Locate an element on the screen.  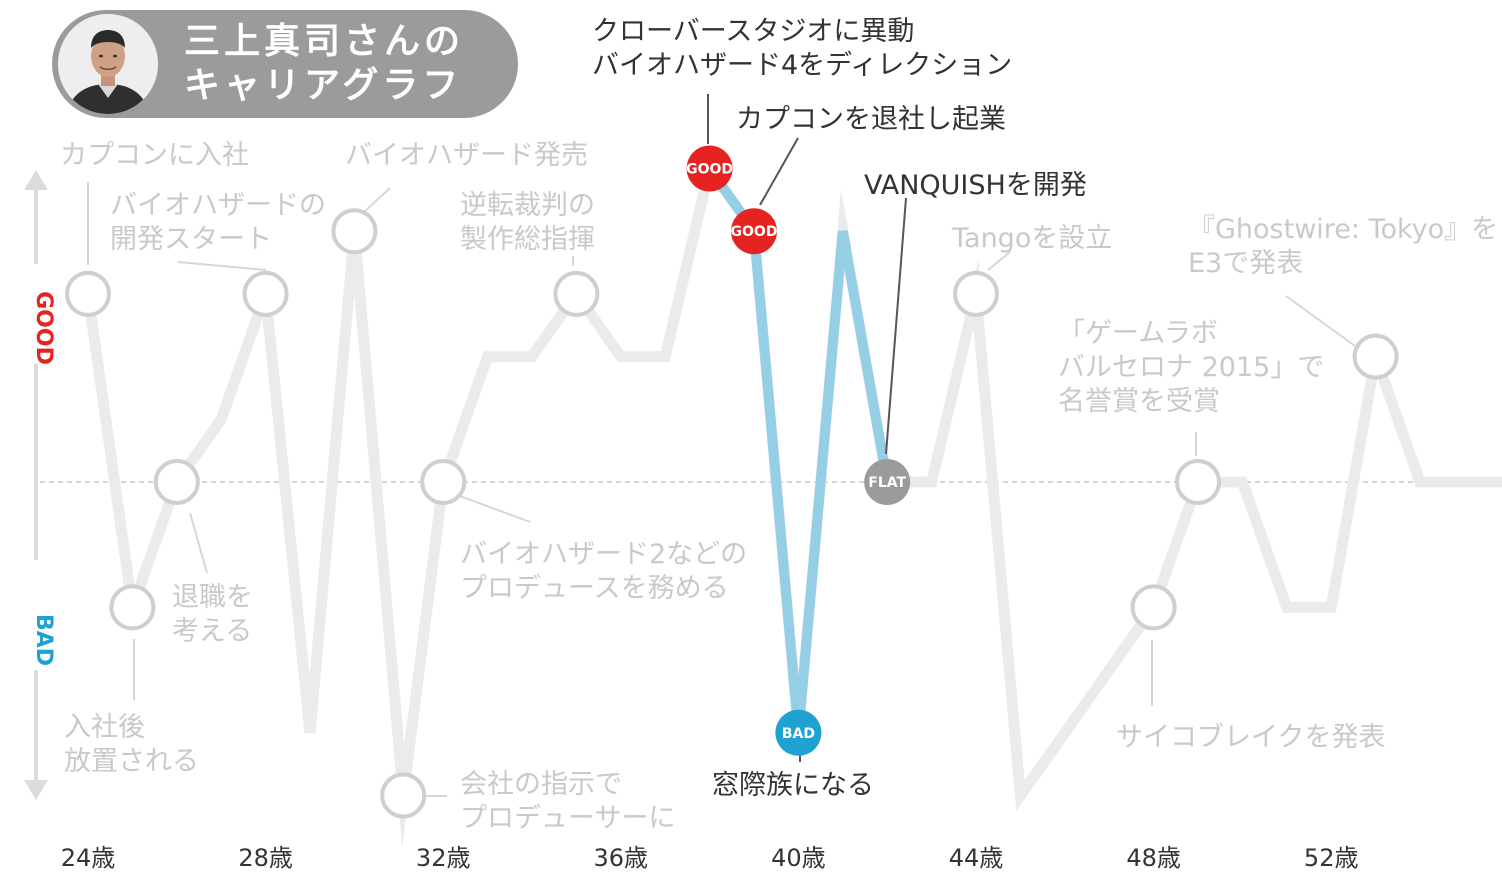
marker-flat is located at coordinates (887, 482).